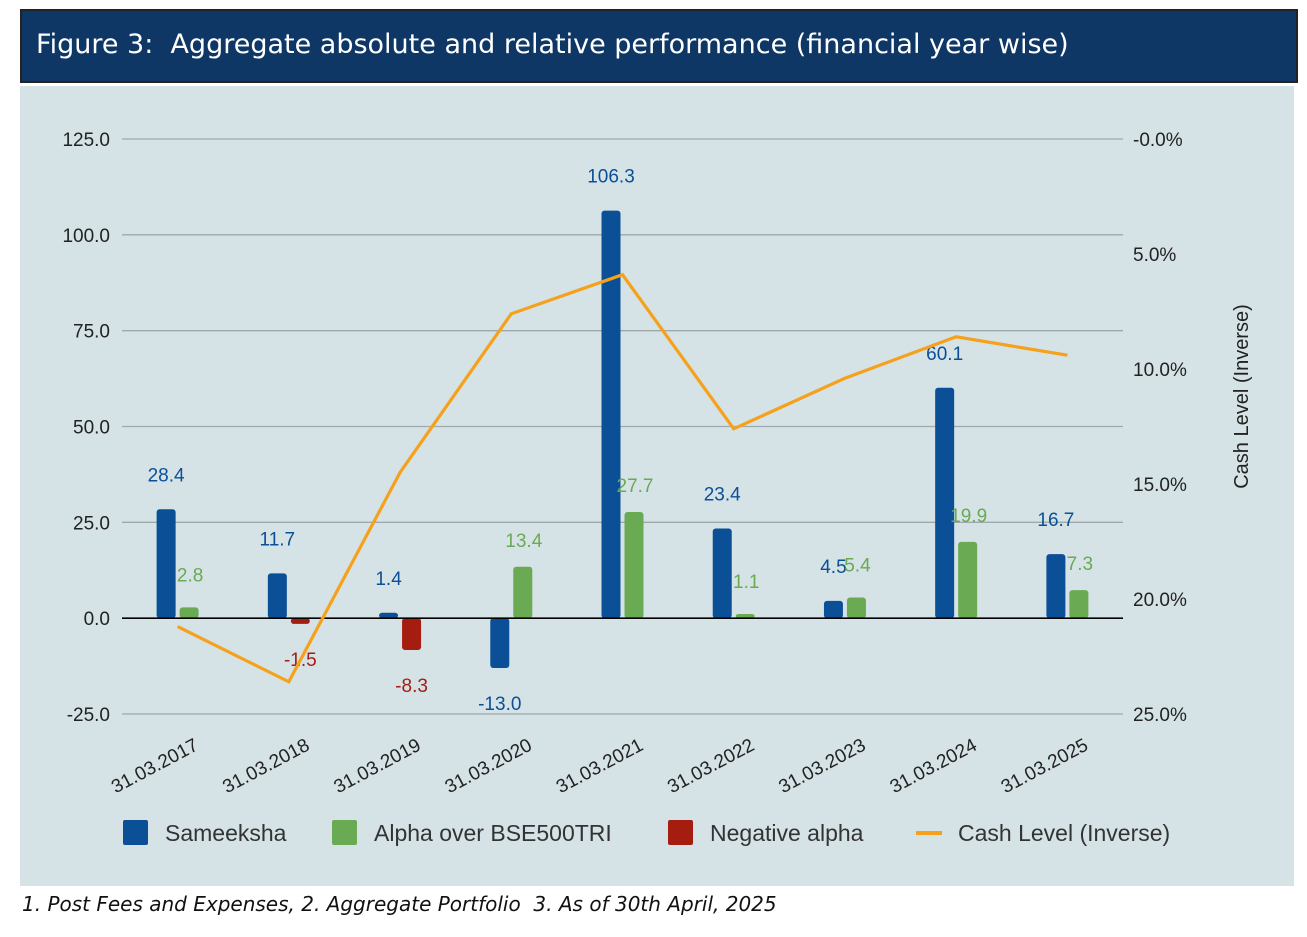  Describe the element at coordinates (600, 766) in the screenshot. I see `x-tick-label: 31.03.2021` at that location.